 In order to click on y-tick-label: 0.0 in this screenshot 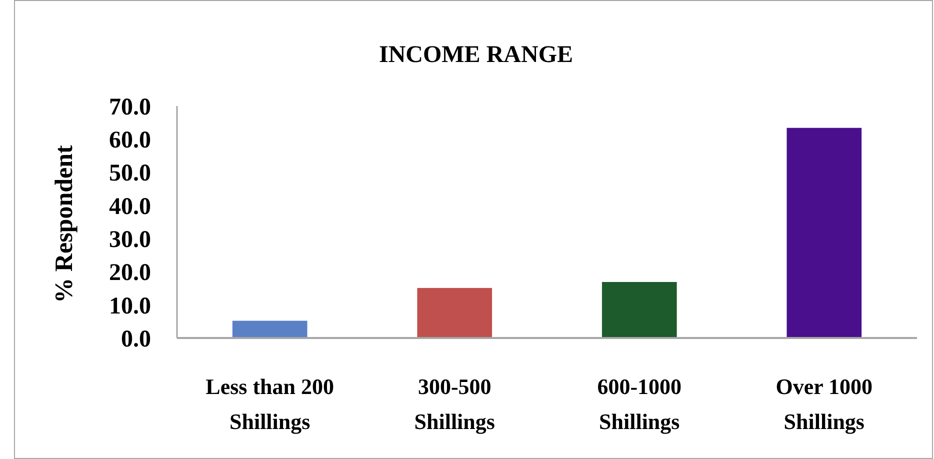, I will do `click(136, 339)`.